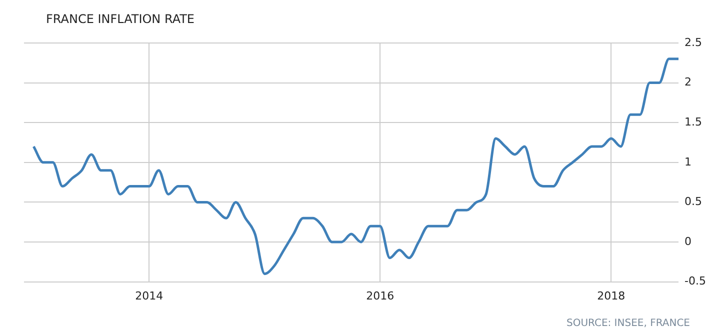  I want to click on y-tick-label: 0, so click(688, 241).